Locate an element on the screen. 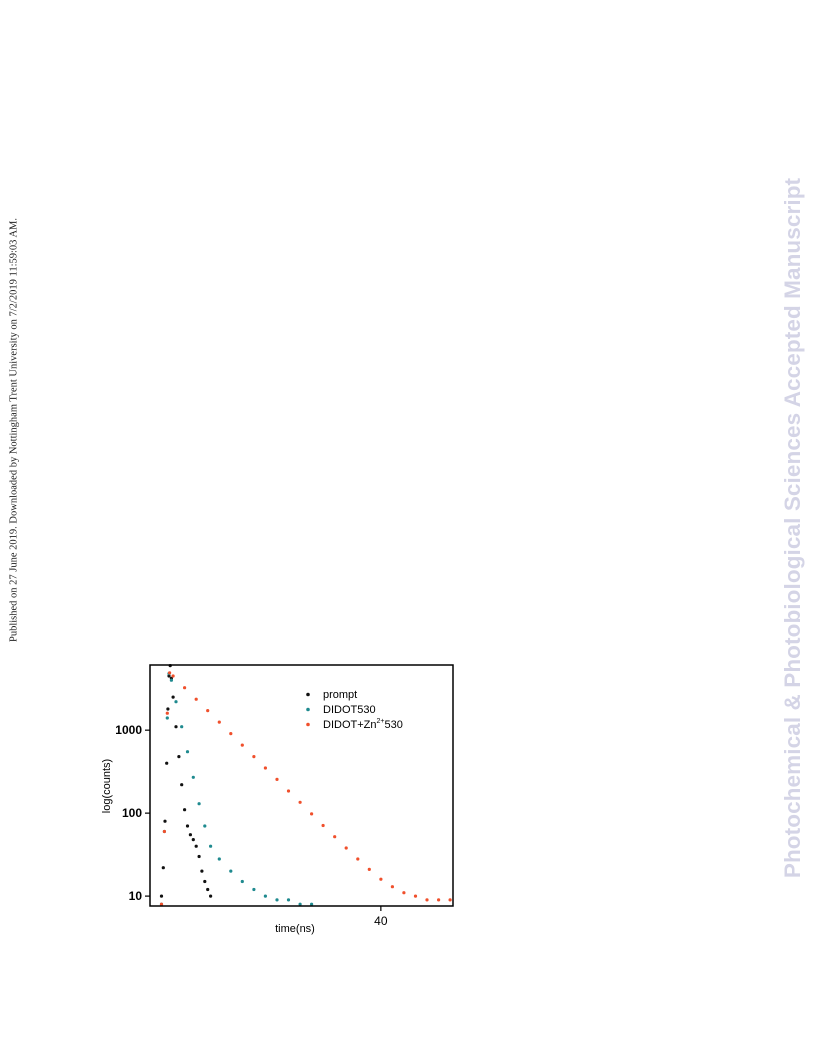  legend-label-1: DIDOT530 is located at coordinates (349, 710).